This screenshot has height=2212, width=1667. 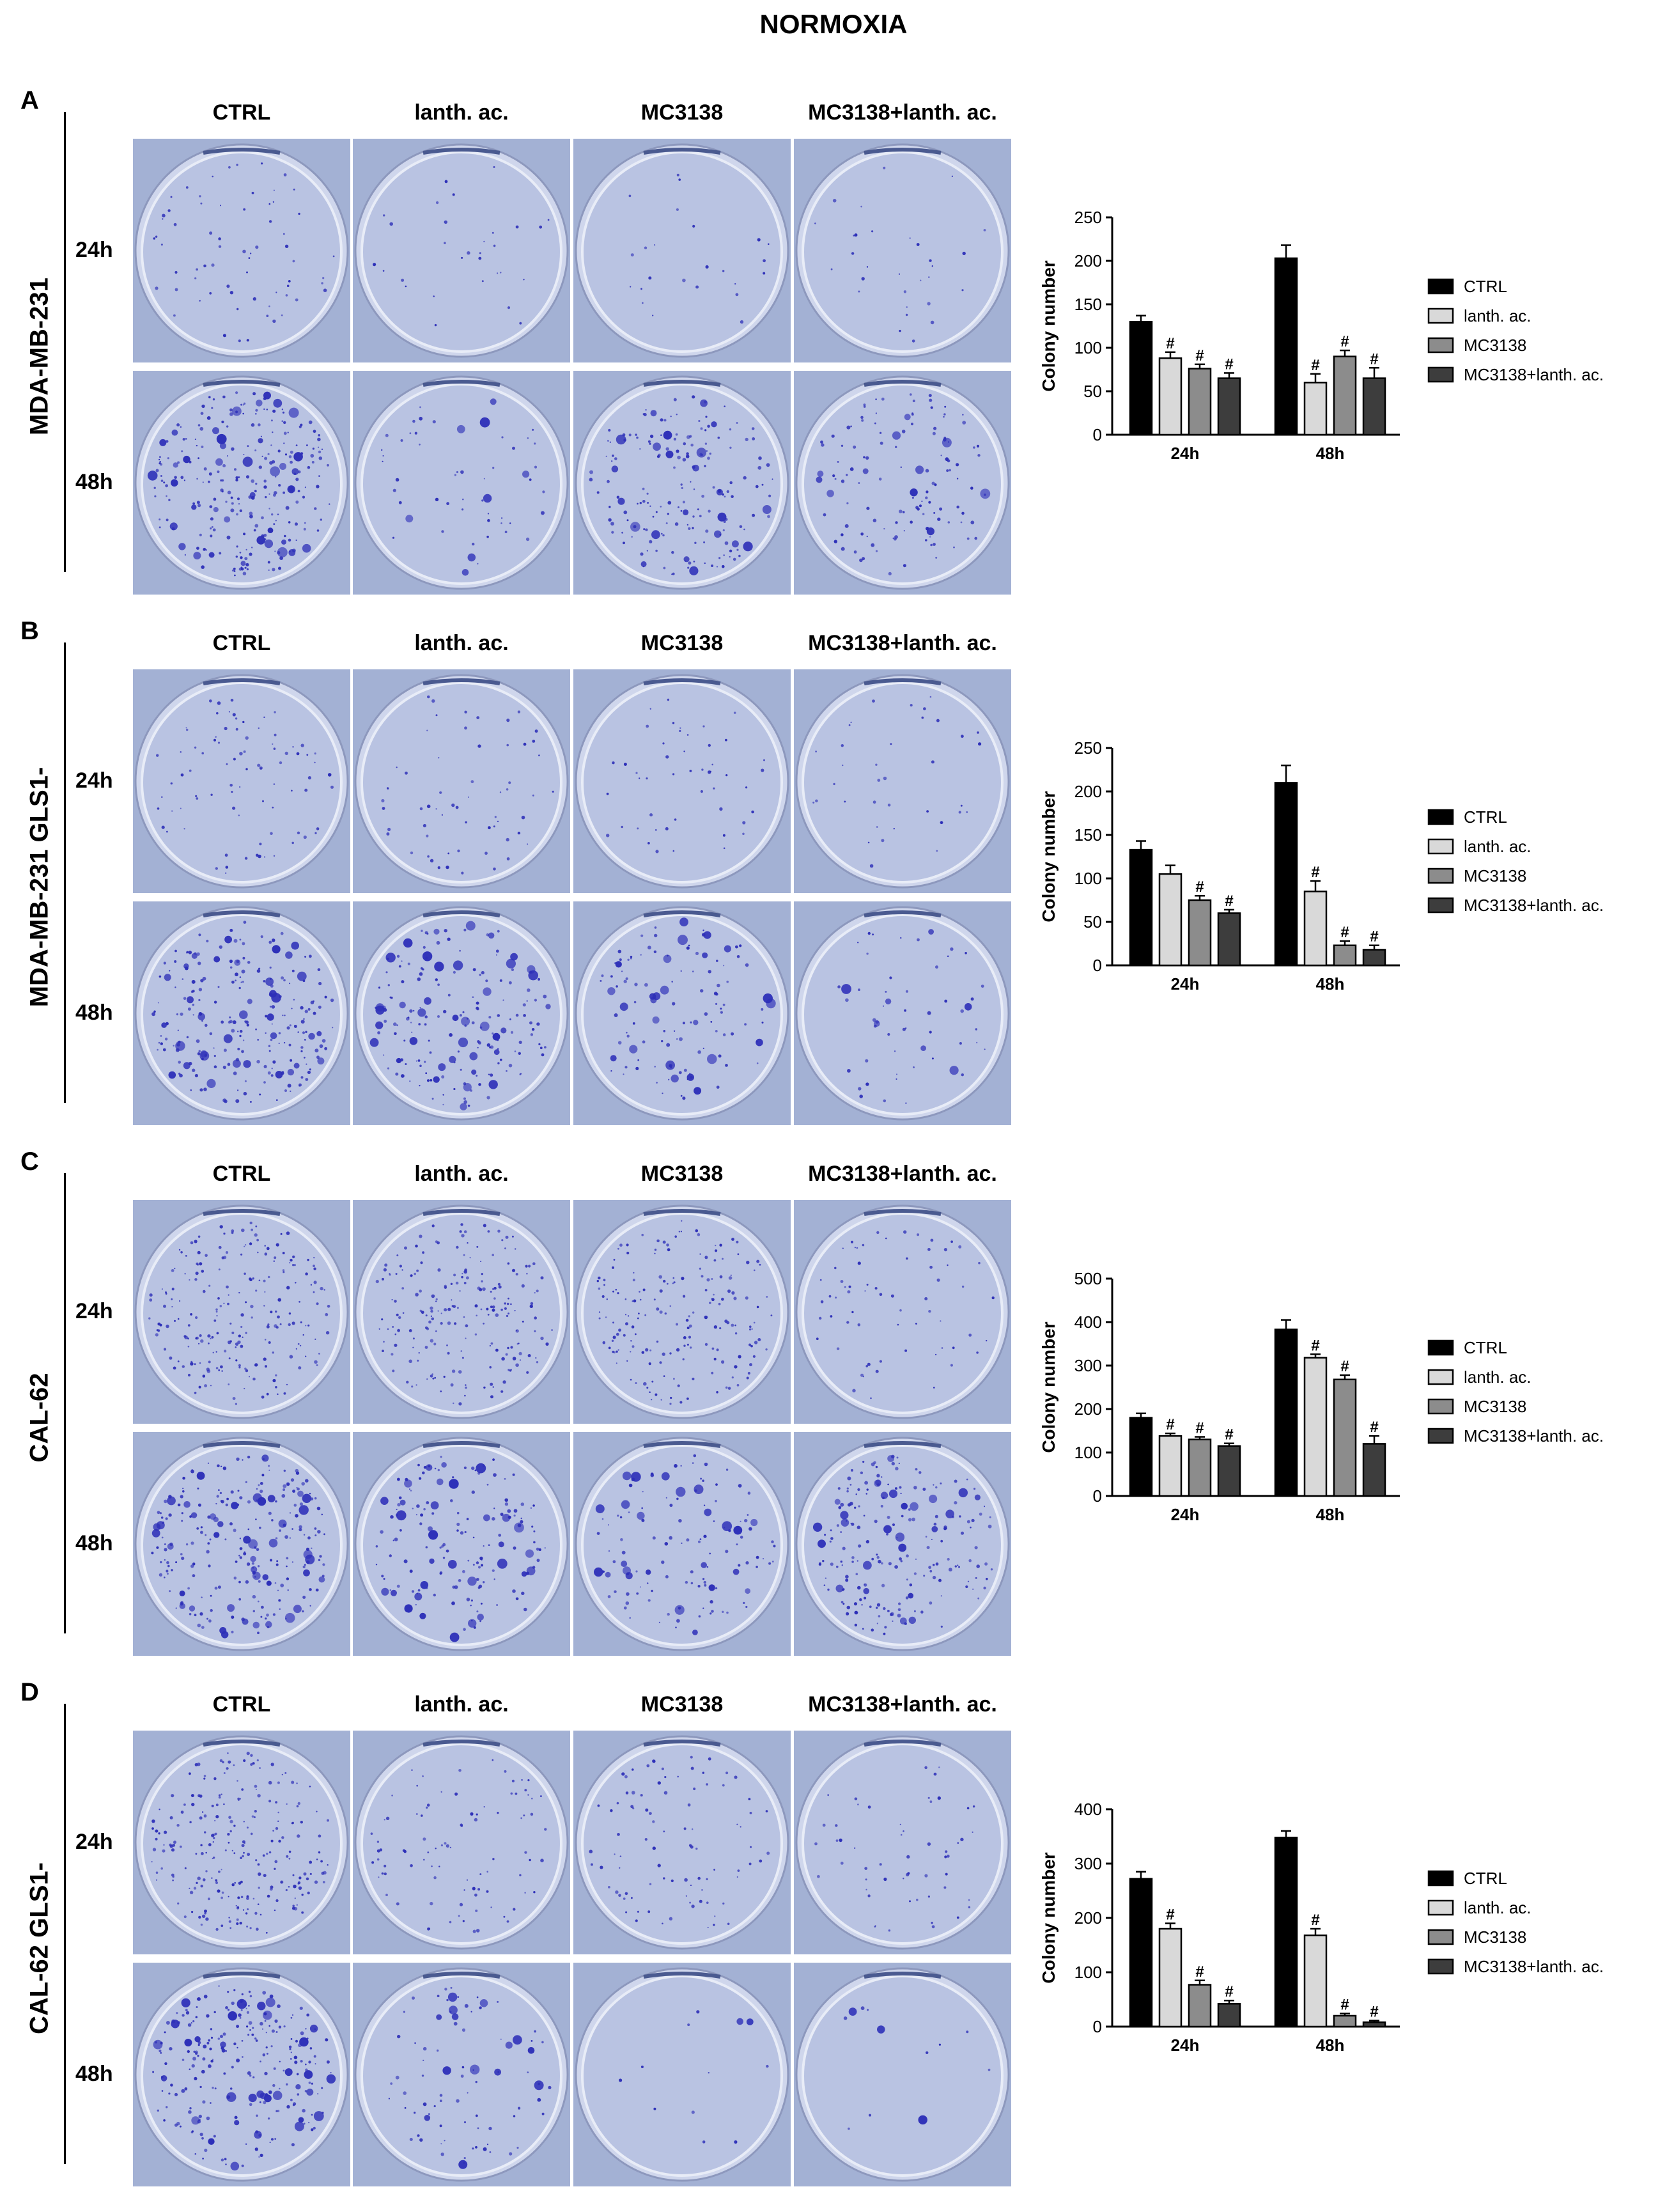 What do you see at coordinates (40, 1418) in the screenshot?
I see `cell-line-label: CAL-62` at bounding box center [40, 1418].